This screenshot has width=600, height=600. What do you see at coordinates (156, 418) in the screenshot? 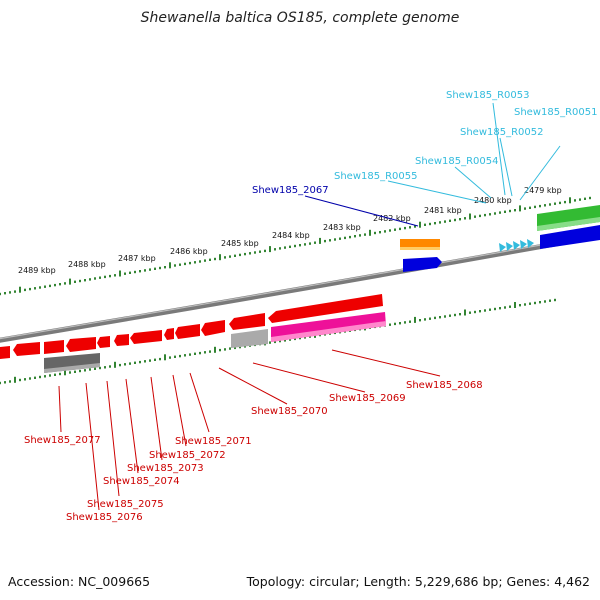
I see `callout-line` at bounding box center [156, 418].